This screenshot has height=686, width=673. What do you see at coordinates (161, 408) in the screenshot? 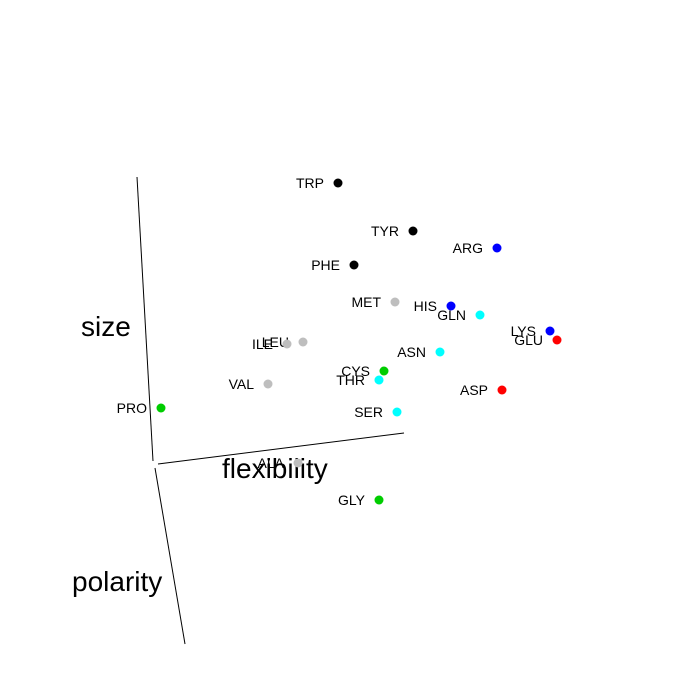
I see `point-pro` at bounding box center [161, 408].